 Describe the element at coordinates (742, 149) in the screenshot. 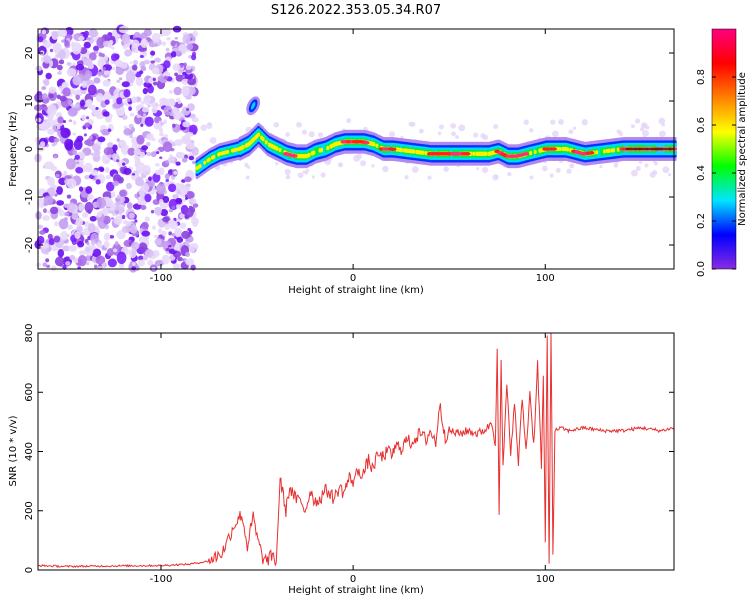

I see `colorbar-label: Normalized spectral amplitude` at that location.